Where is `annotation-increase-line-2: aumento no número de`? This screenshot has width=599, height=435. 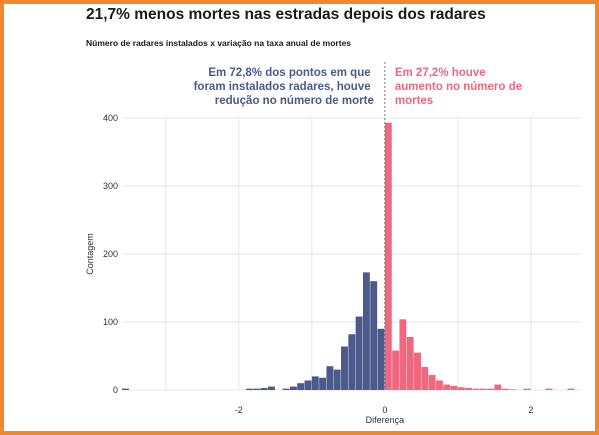 annotation-increase-line-2: aumento no número de is located at coordinates (458, 87).